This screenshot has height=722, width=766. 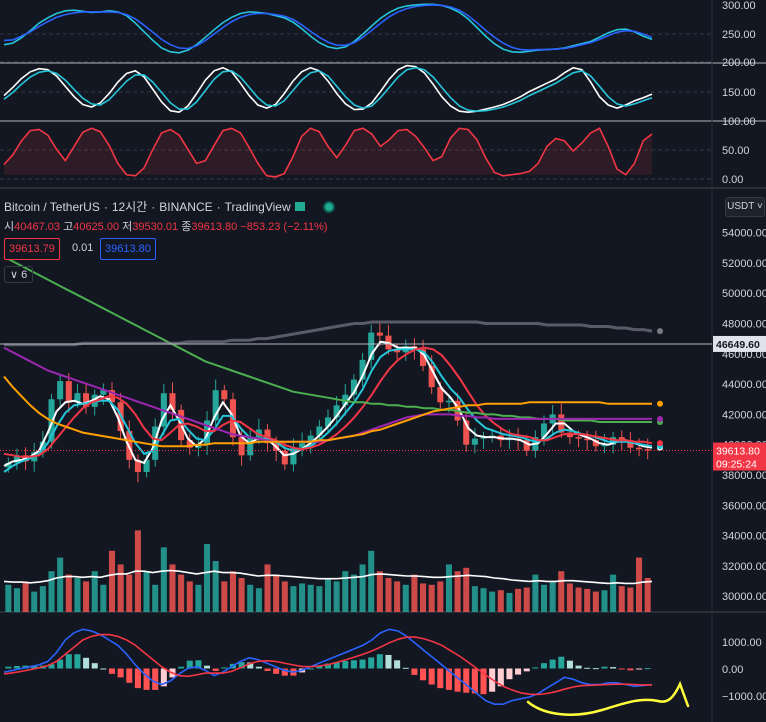 I want to click on indicators-count: 6, so click(x=24, y=275).